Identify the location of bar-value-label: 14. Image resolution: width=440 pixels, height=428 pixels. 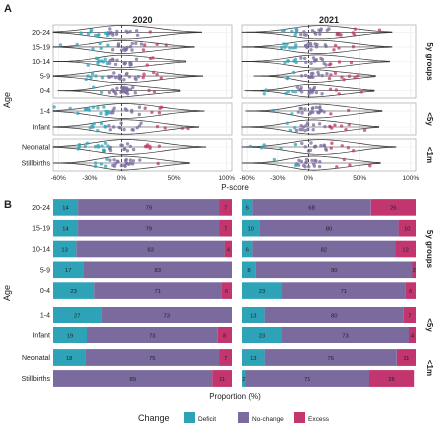
(65, 230).